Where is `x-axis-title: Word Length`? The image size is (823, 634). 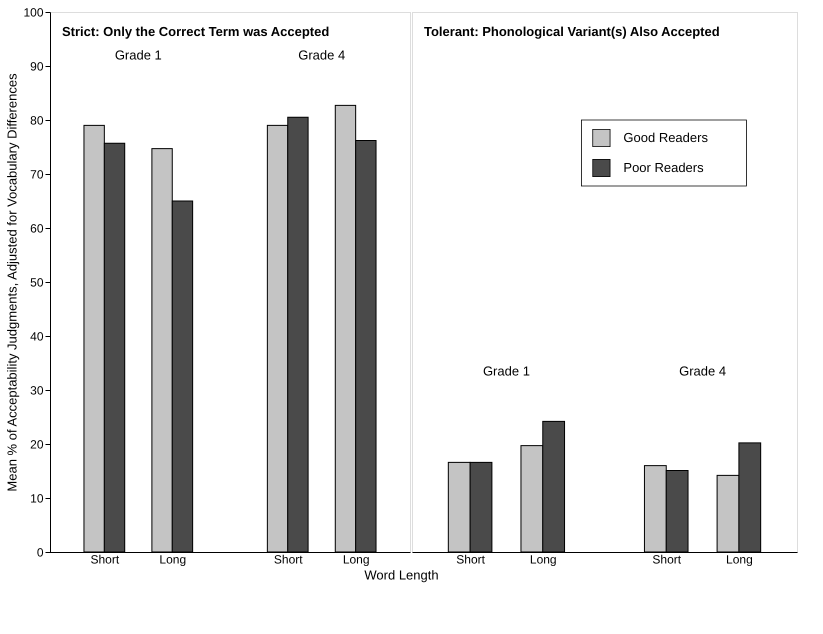
x-axis-title: Word Length is located at coordinates (401, 575).